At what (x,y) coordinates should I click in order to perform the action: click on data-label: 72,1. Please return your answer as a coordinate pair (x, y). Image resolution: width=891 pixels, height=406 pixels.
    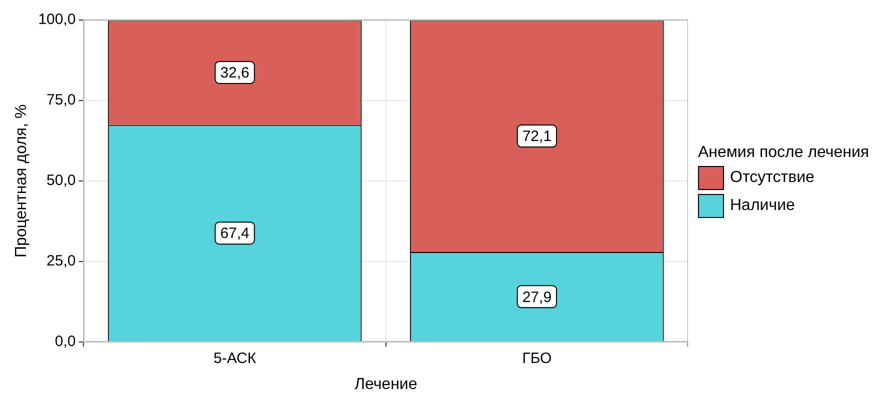
    Looking at the image, I should click on (537, 137).